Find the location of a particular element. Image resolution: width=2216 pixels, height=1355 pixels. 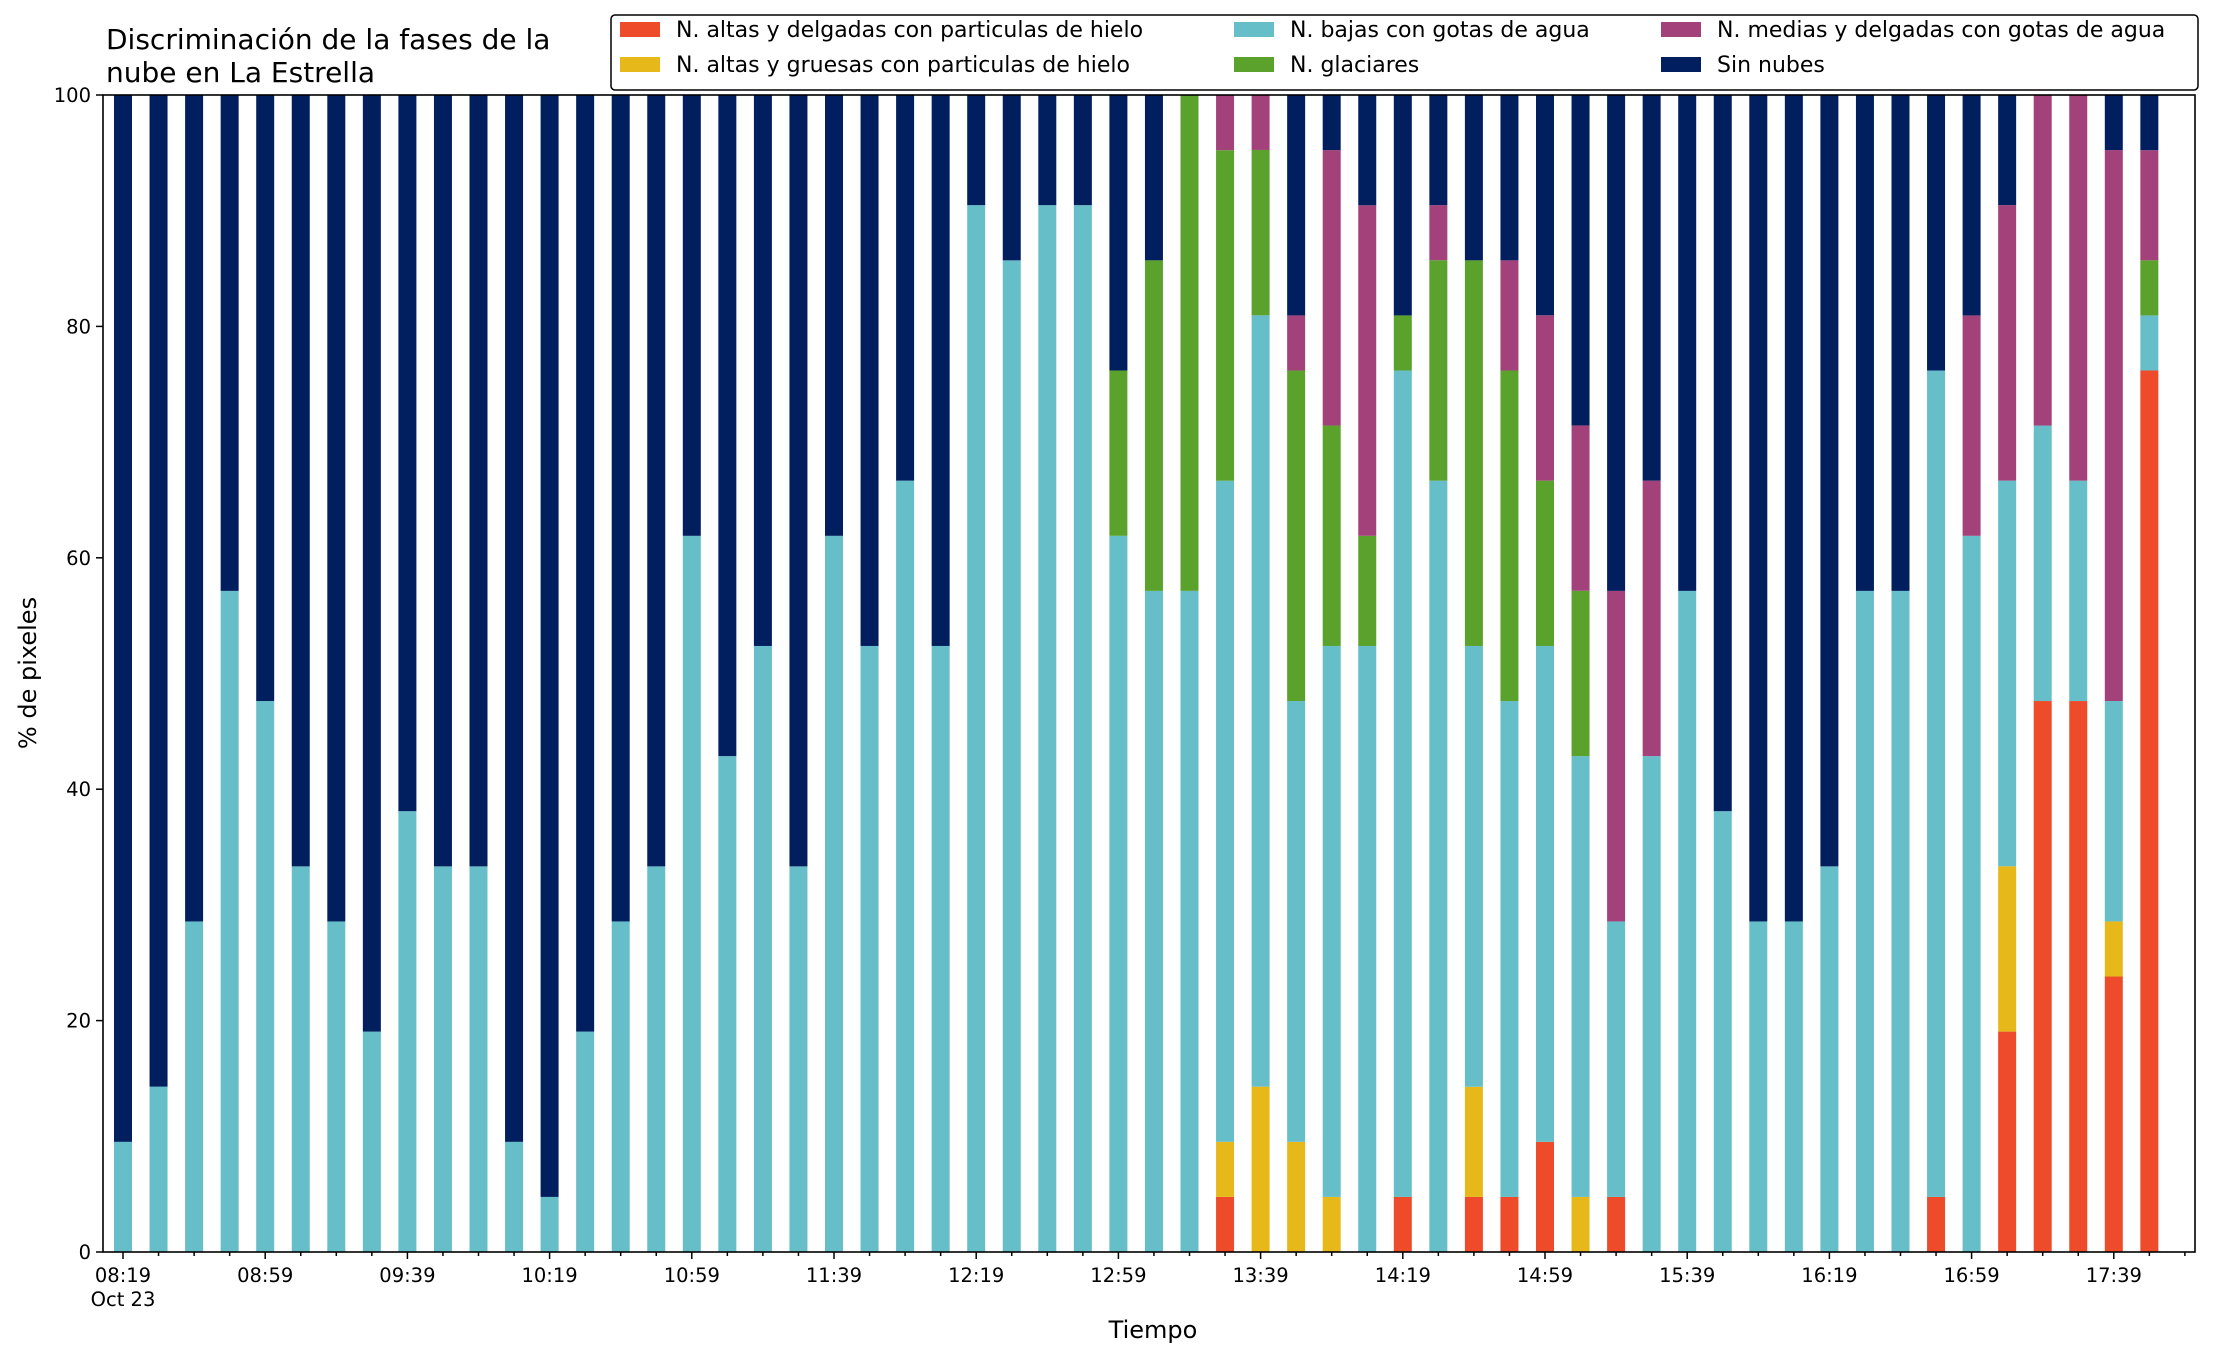

bar-segment-1009-s2 is located at coordinates (514, 1196).